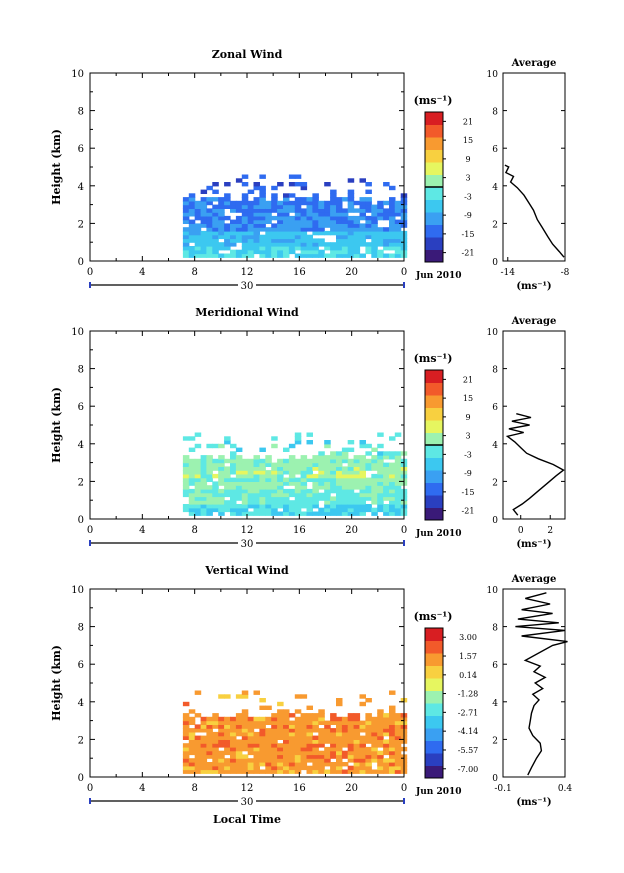  Describe the element at coordinates (533, 802) in the screenshot. I see `average-x-label: (ms⁻¹)` at that location.